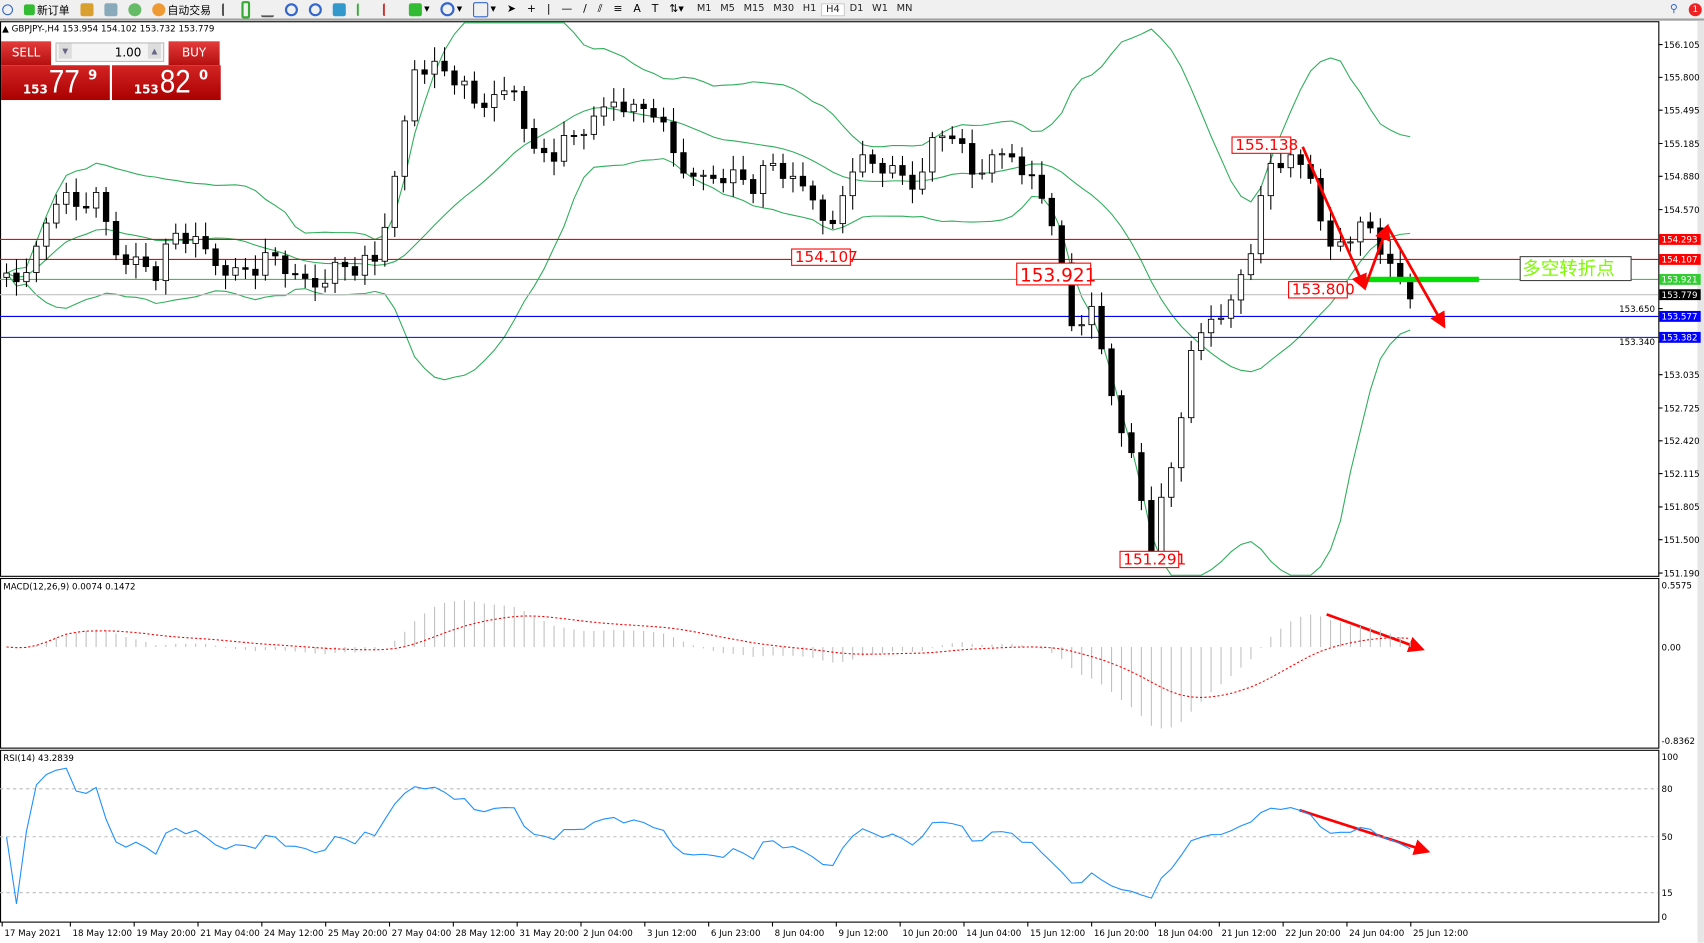 This screenshot has height=943, width=1704. I want to click on price-annotation-box, so click(1149, 559).